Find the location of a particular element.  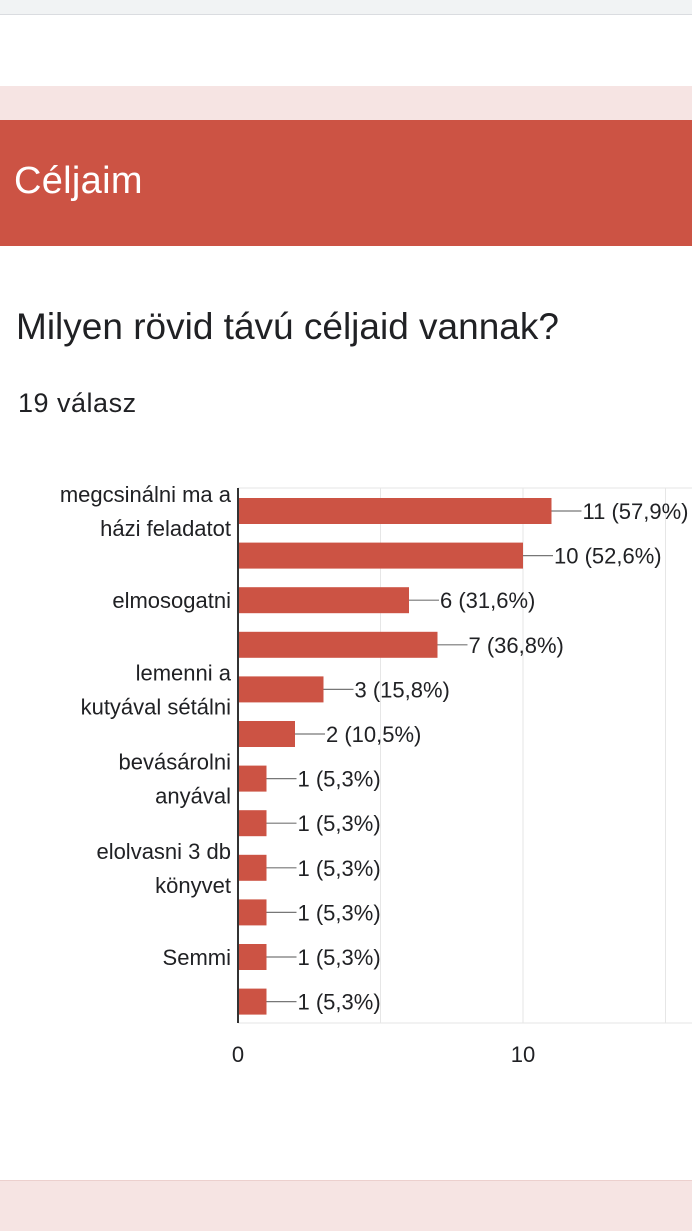

value-label-6: 1 (5,3%) is located at coordinates (339, 779).